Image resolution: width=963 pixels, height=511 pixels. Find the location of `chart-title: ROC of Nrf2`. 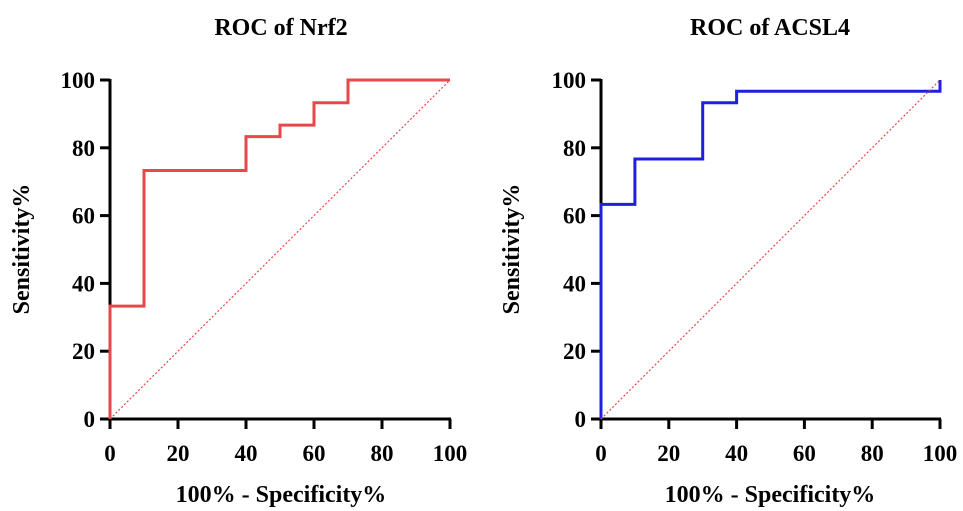

chart-title: ROC of Nrf2 is located at coordinates (280, 28).